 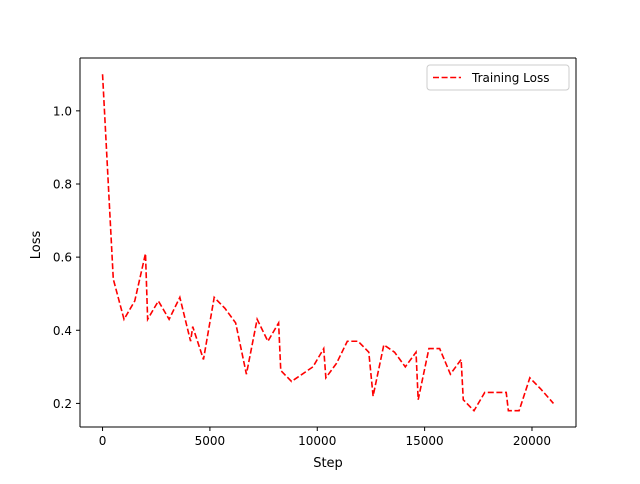 I want to click on x-tick-label: 0, so click(x=103, y=441).